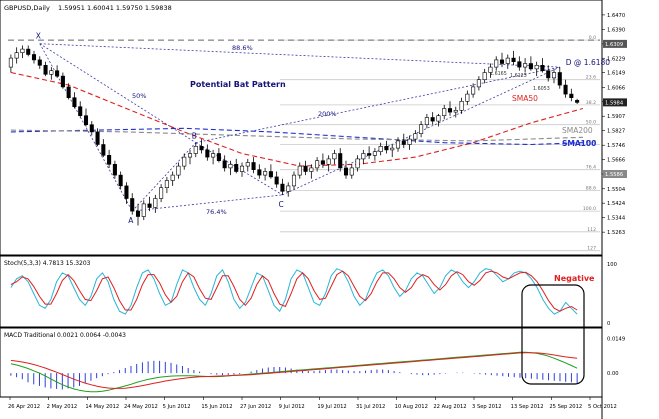  Describe the element at coordinates (296, 136) in the screenshot. I see `ma-line-sma100` at that location.